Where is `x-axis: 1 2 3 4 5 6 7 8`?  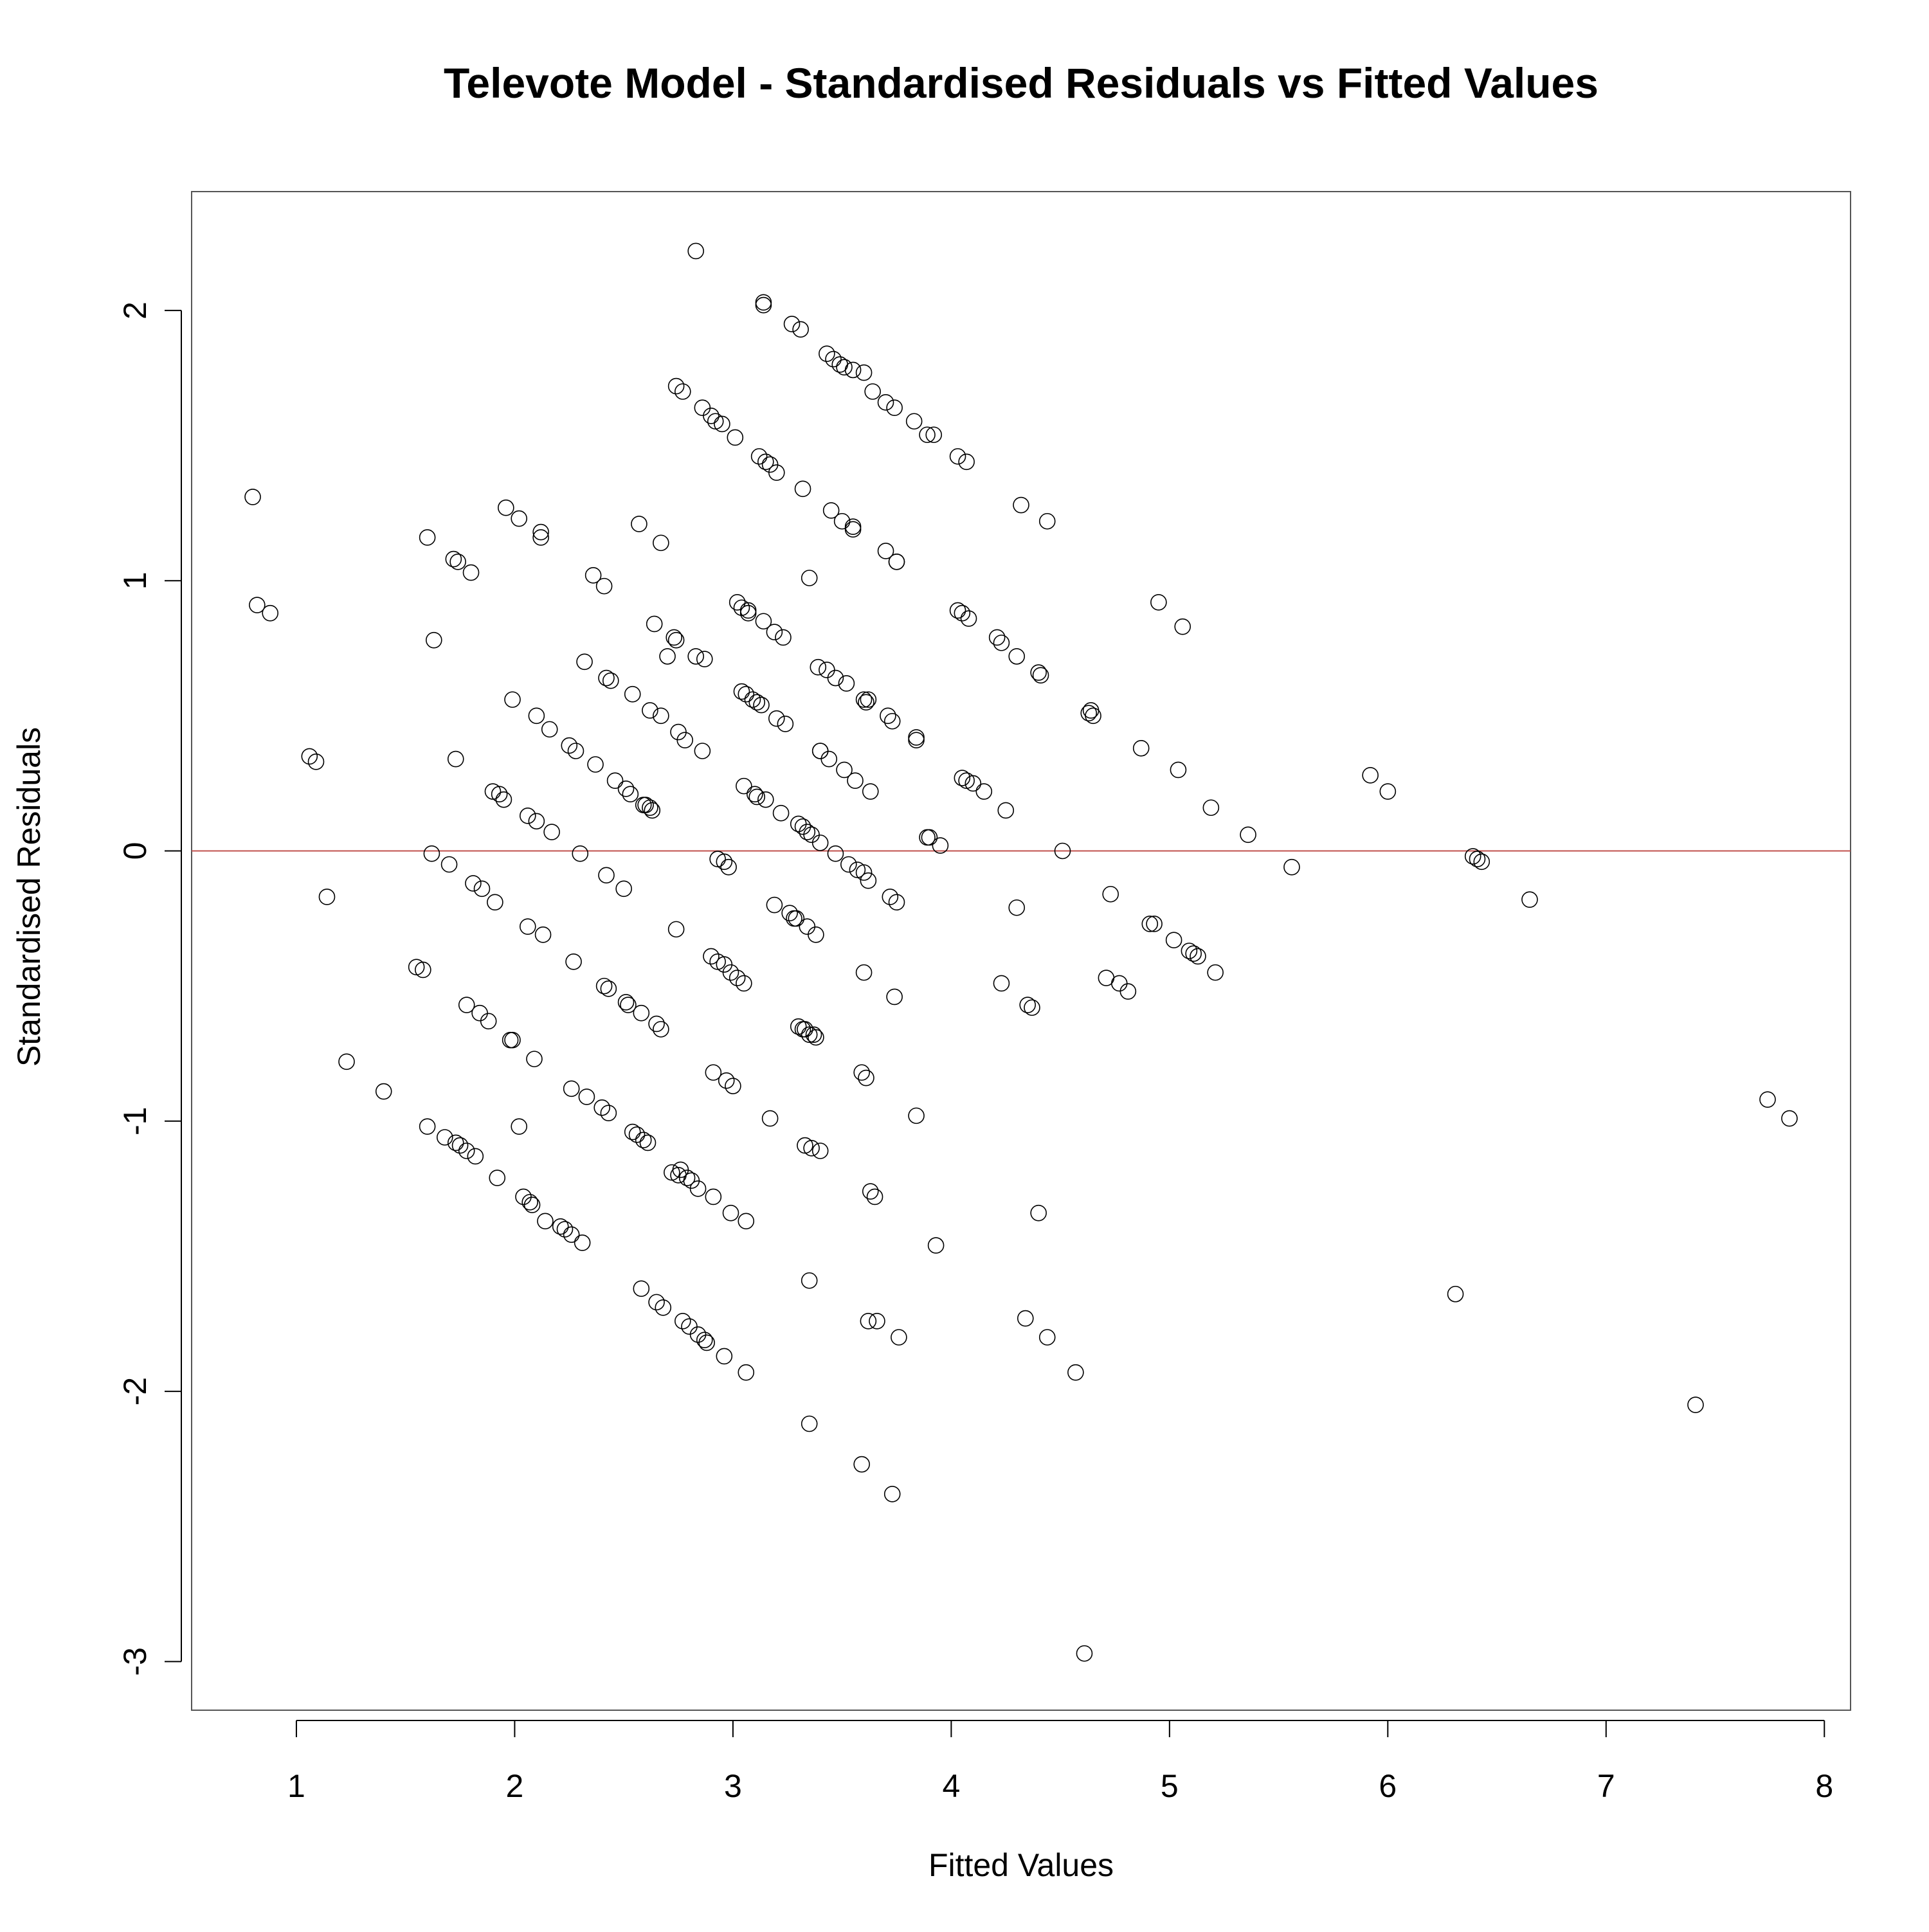
x-axis: 1 2 3 4 5 6 7 8 is located at coordinates (1060, 1762).